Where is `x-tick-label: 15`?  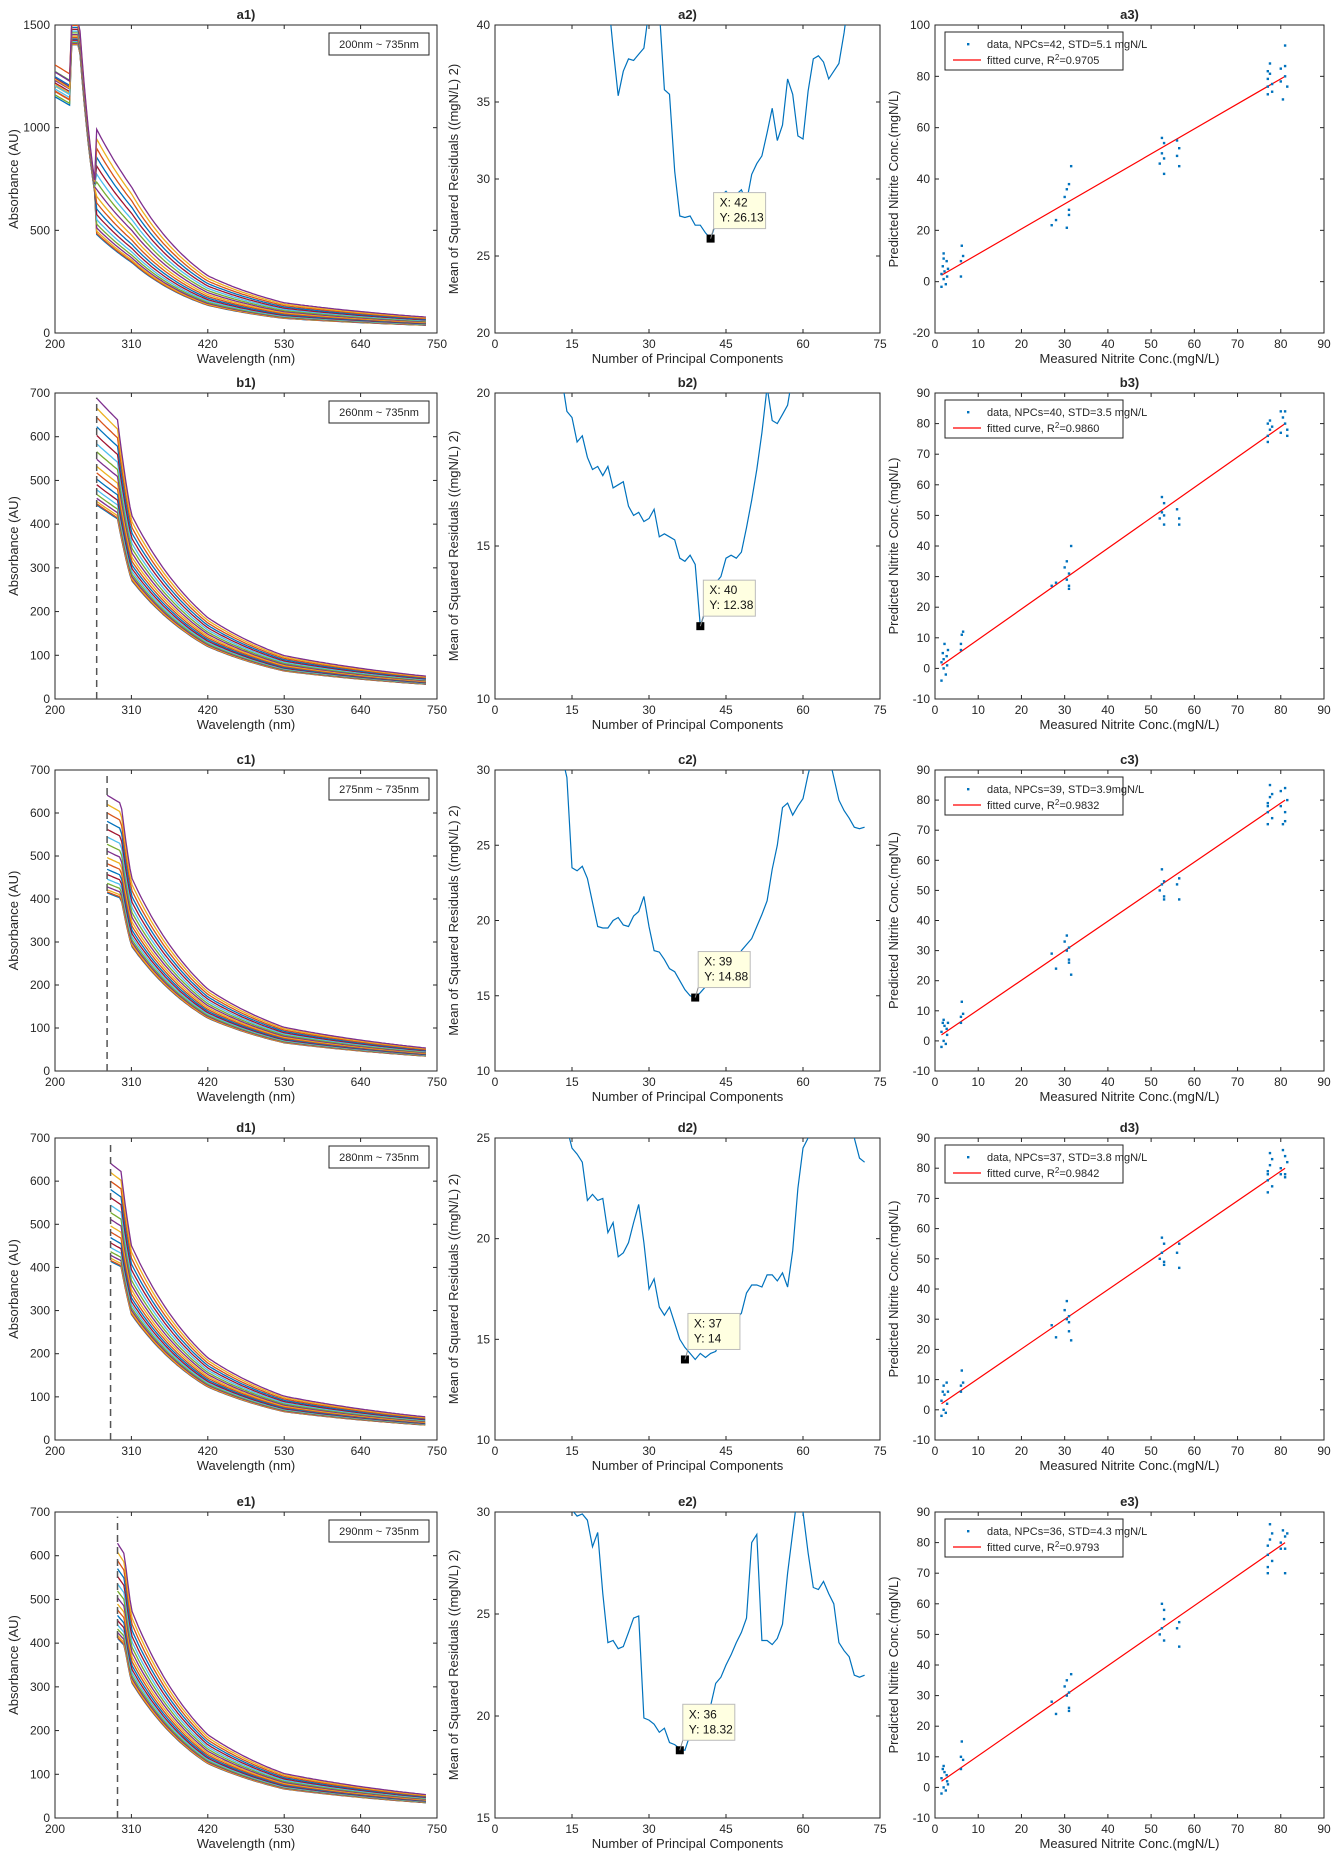 x-tick-label: 15 is located at coordinates (572, 710).